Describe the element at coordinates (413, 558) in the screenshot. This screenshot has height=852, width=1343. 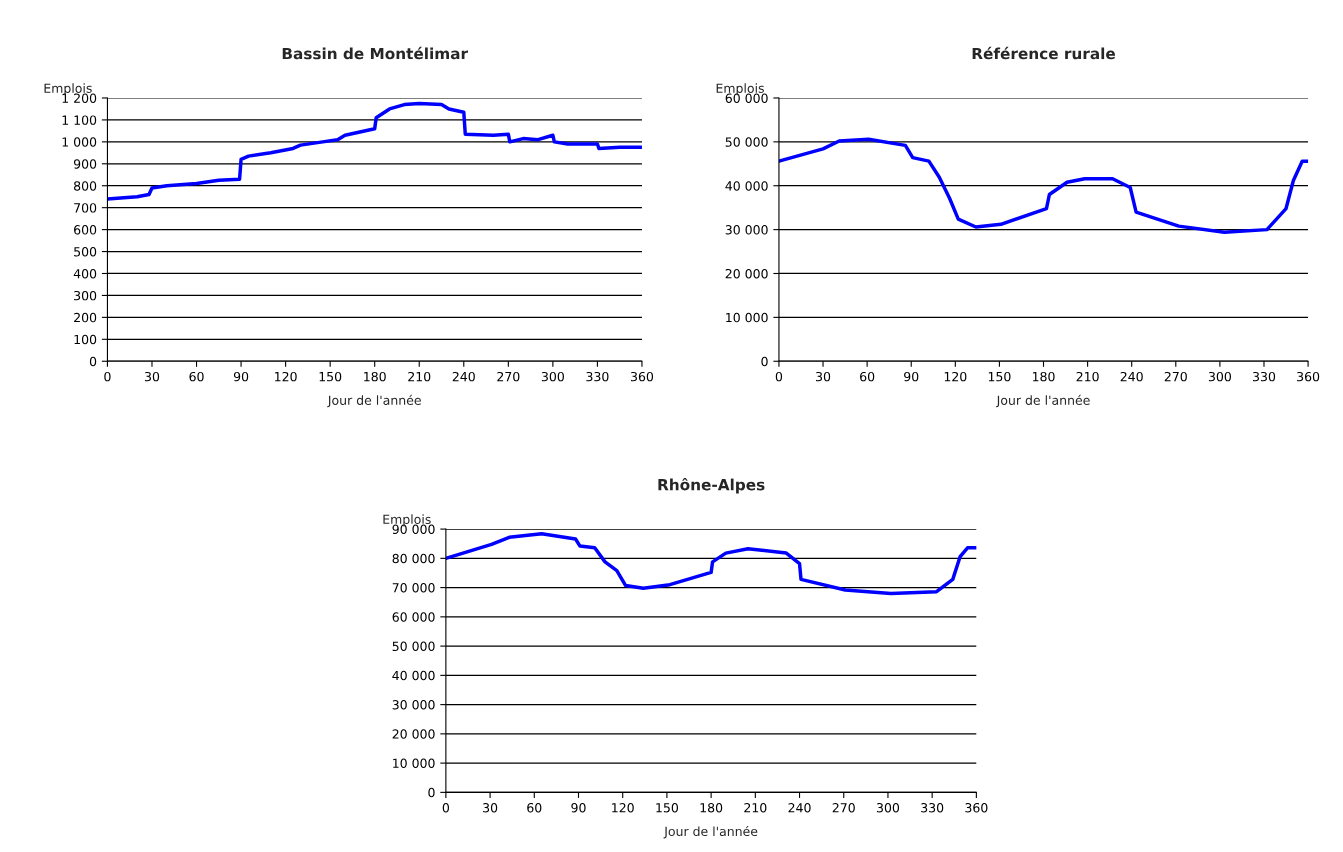
I see `y-tick-label: 80 000` at that location.